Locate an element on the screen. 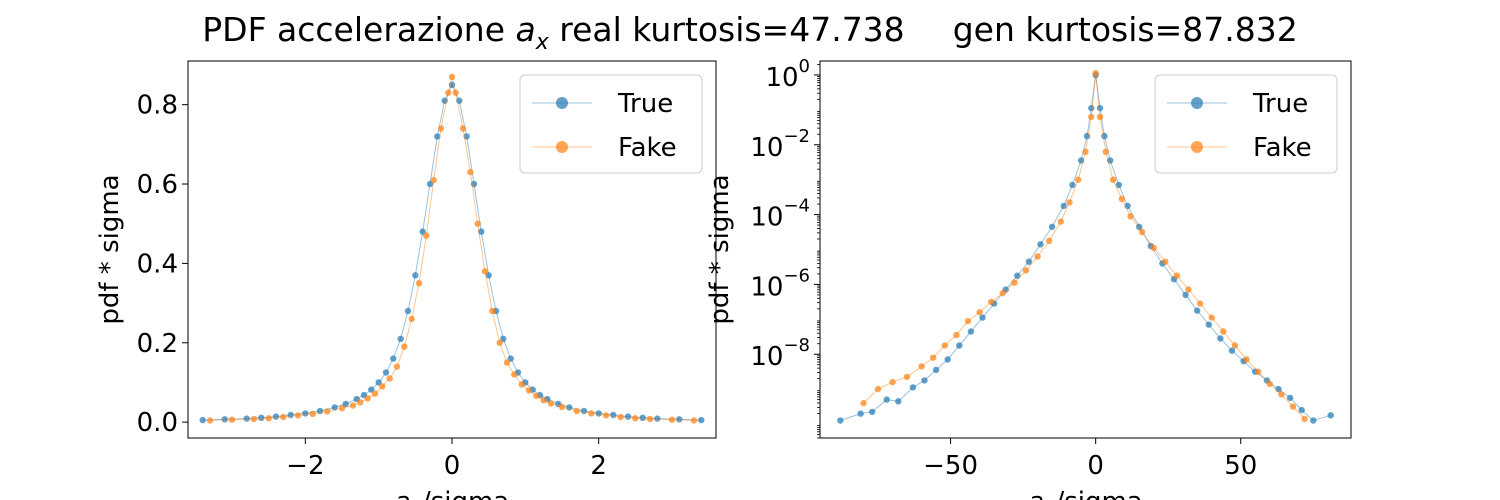  legend-entry-fake: Fake is located at coordinates (1282, 148).